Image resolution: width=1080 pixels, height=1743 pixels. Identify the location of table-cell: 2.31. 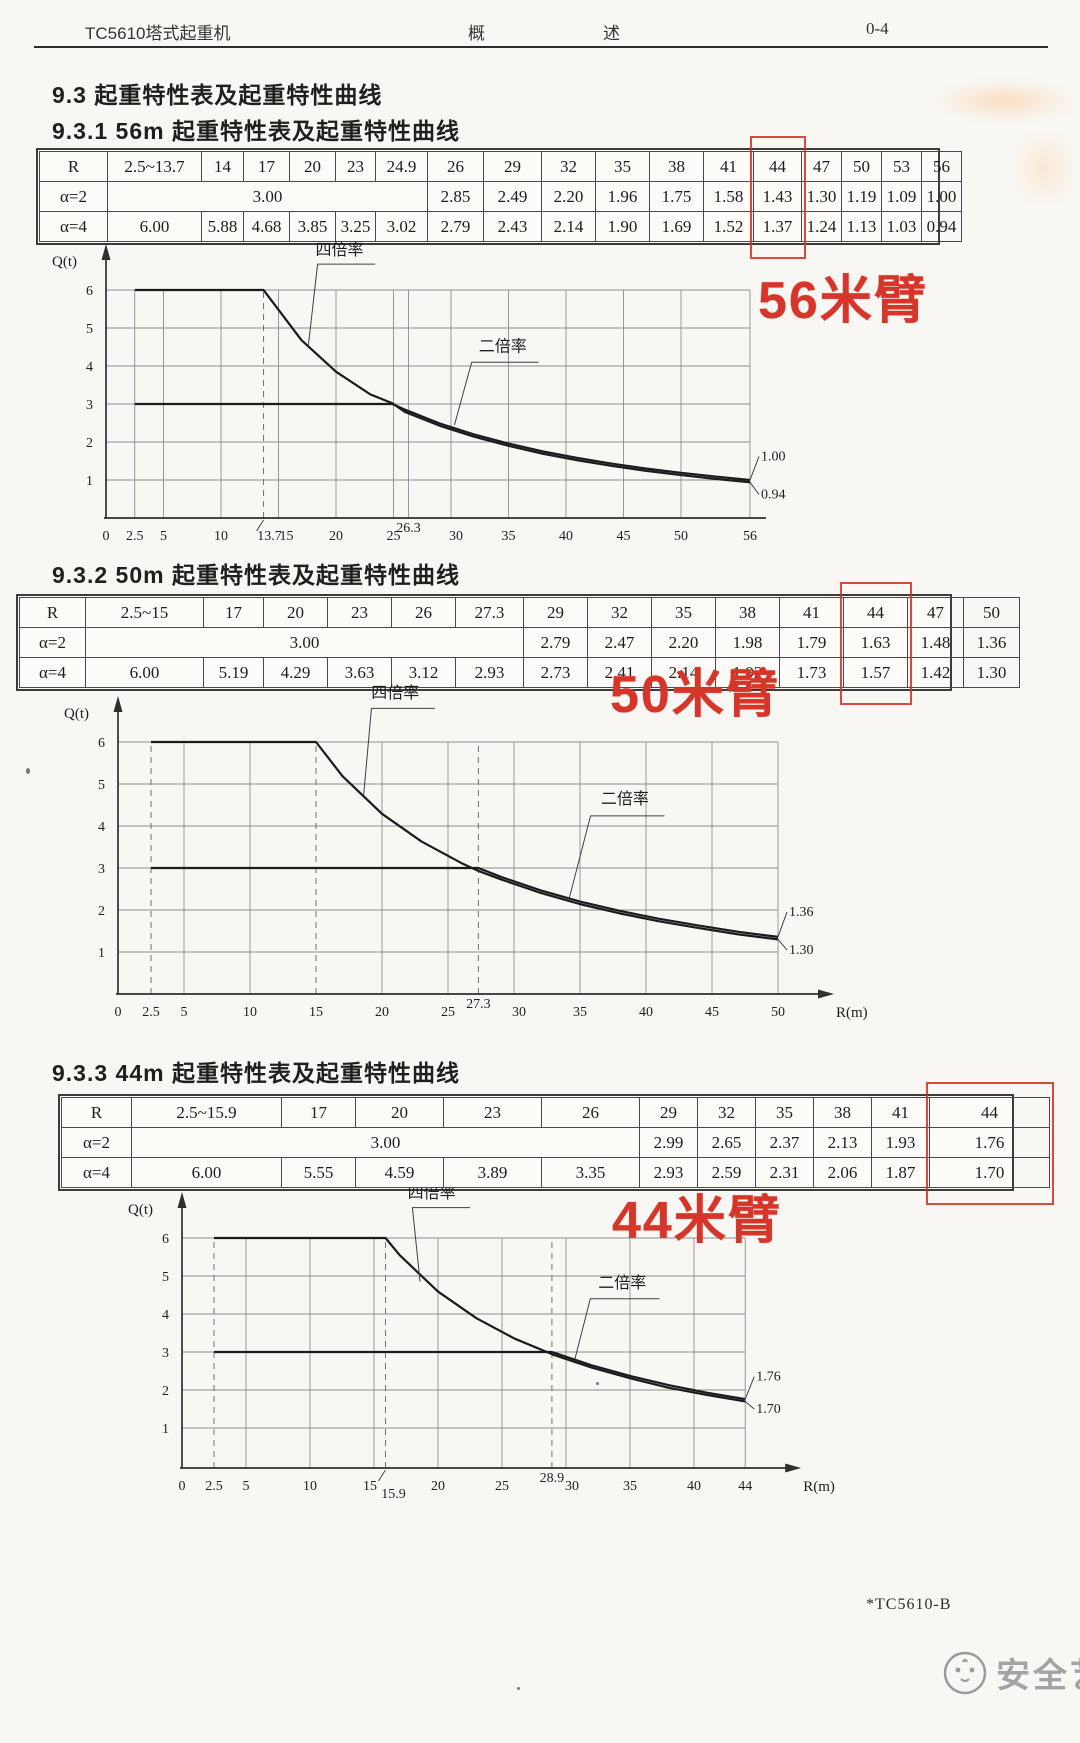
(784, 1172).